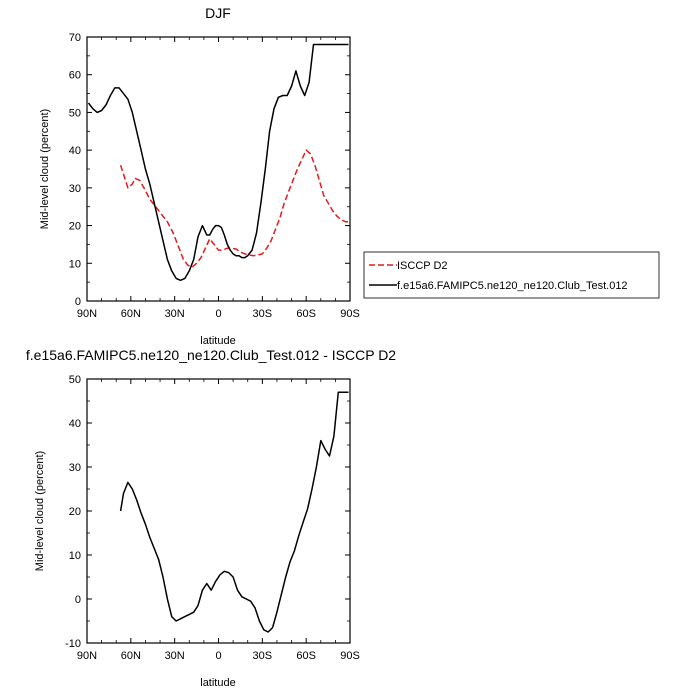 Image resolution: width=694 pixels, height=694 pixels. Describe the element at coordinates (73, 644) in the screenshot. I see `y-tick-label: -10` at that location.